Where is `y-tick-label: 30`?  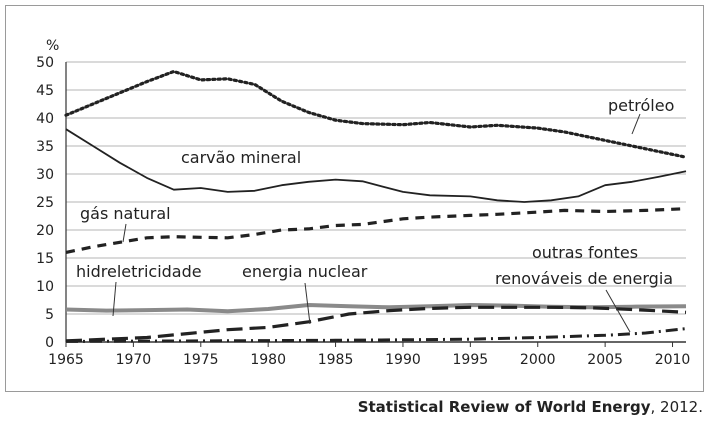
y-tick-label: 30 is located at coordinates (45, 175).